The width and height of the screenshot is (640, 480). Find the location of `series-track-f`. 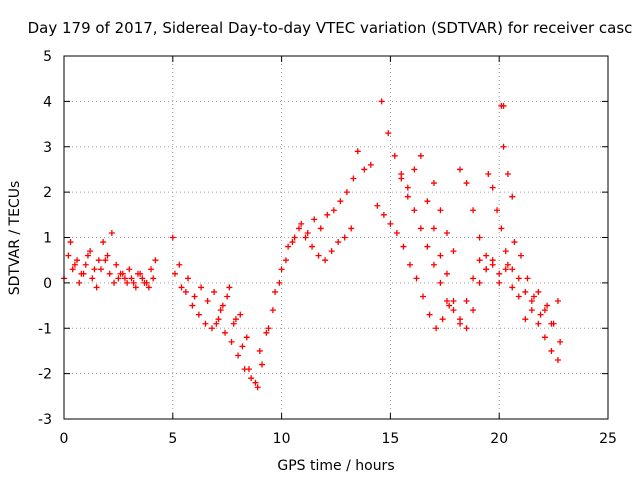

series-track-f is located at coordinates (305, 289).